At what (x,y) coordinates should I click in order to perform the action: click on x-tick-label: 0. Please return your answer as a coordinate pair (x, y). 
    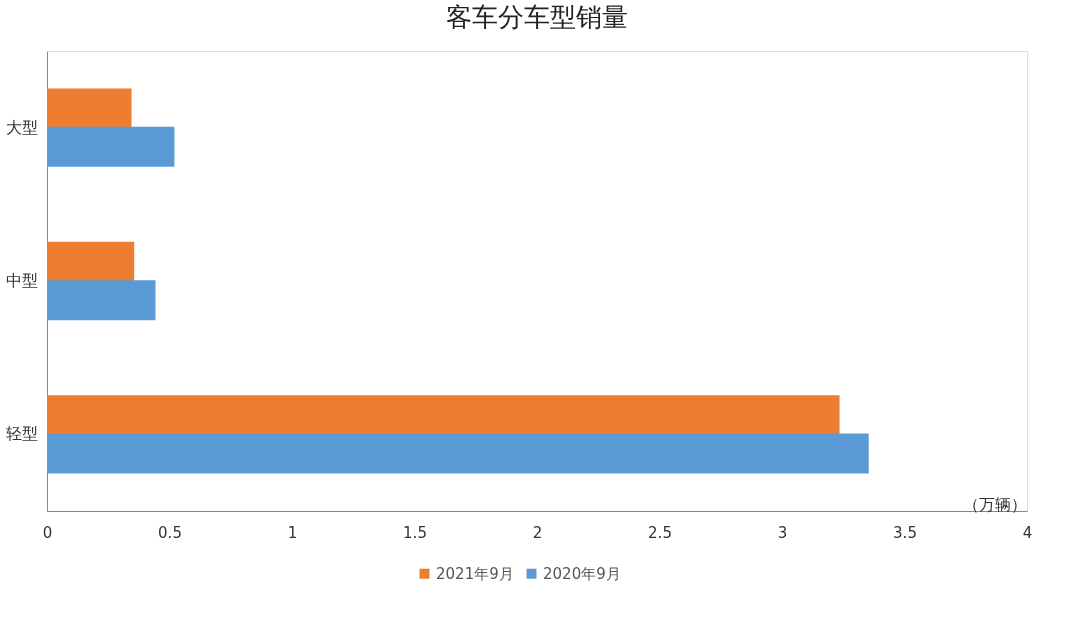
    Looking at the image, I should click on (47, 532).